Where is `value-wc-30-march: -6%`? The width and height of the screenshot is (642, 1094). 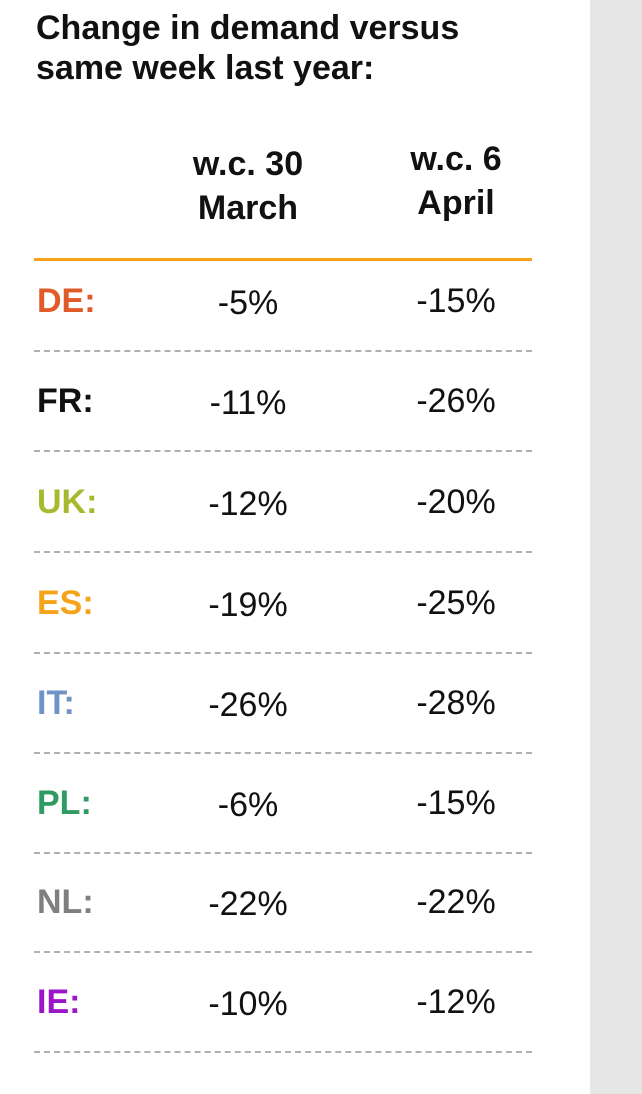 value-wc-30-march: -6% is located at coordinates (248, 805).